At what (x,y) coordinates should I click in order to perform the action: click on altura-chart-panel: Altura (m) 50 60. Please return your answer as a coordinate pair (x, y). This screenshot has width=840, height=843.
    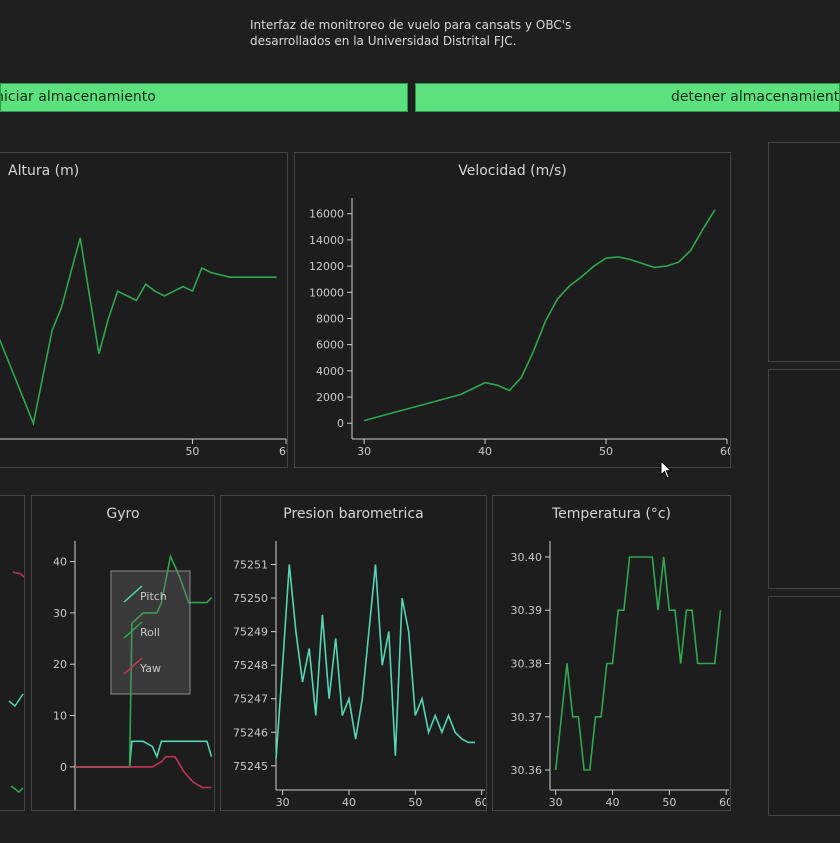
    Looking at the image, I should click on (144, 310).